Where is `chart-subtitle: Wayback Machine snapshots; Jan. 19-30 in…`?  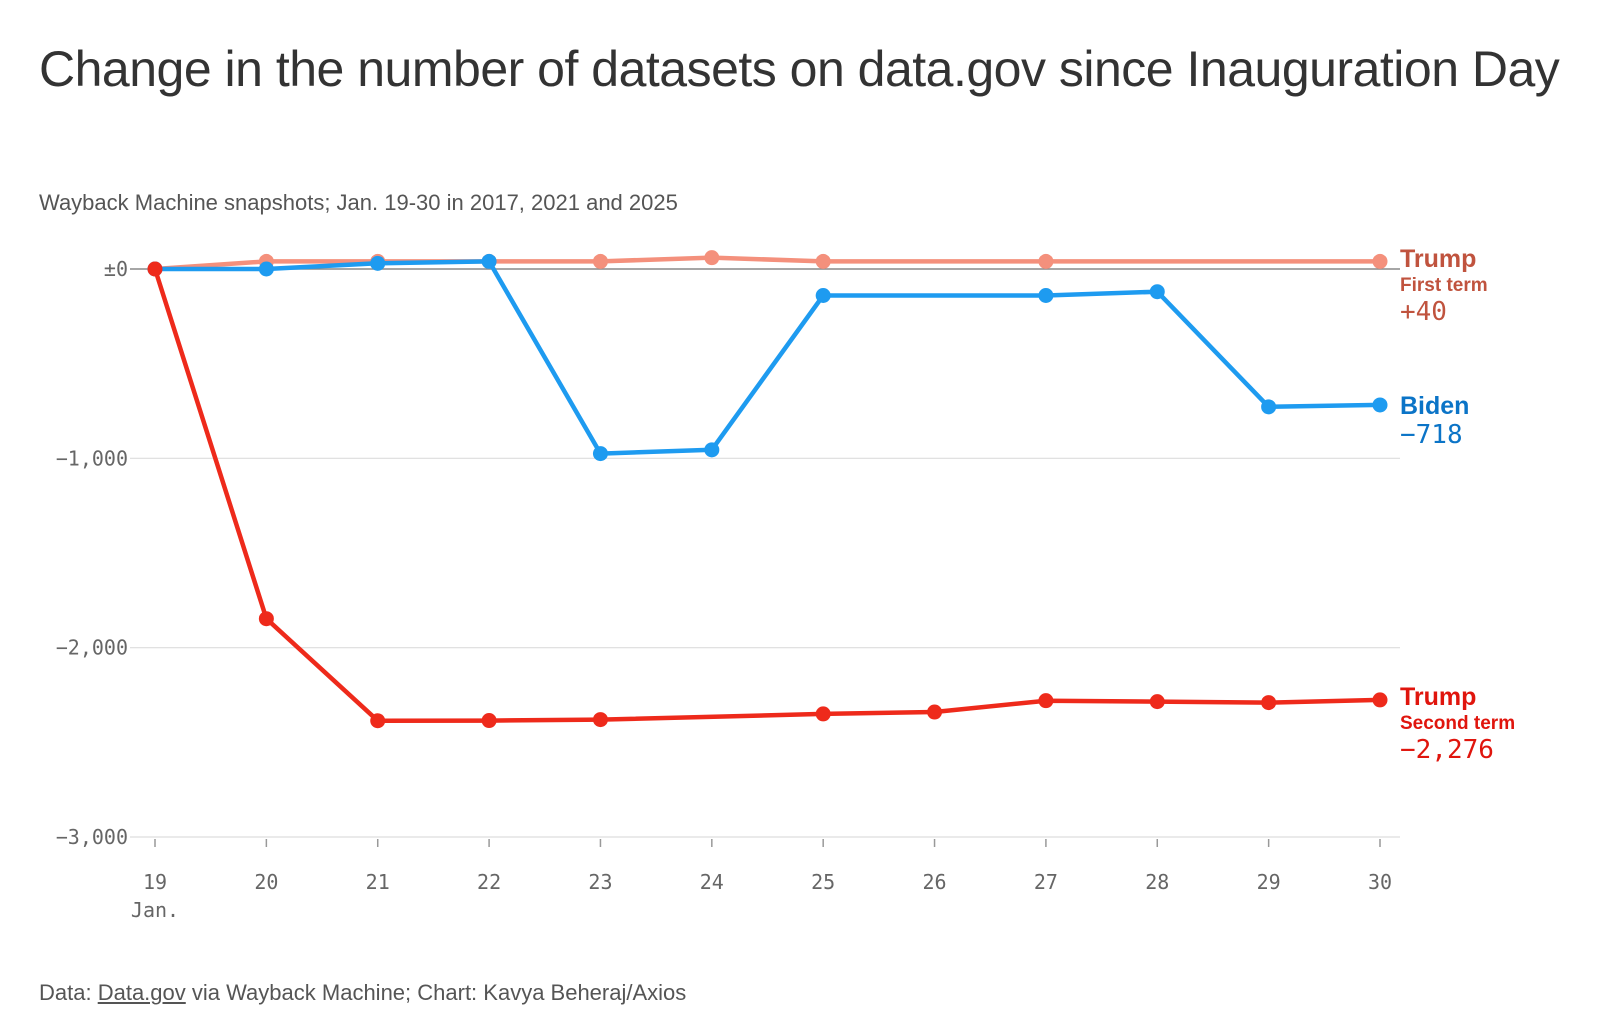 chart-subtitle: Wayback Machine snapshots; Jan. 19-30 in… is located at coordinates (358, 202).